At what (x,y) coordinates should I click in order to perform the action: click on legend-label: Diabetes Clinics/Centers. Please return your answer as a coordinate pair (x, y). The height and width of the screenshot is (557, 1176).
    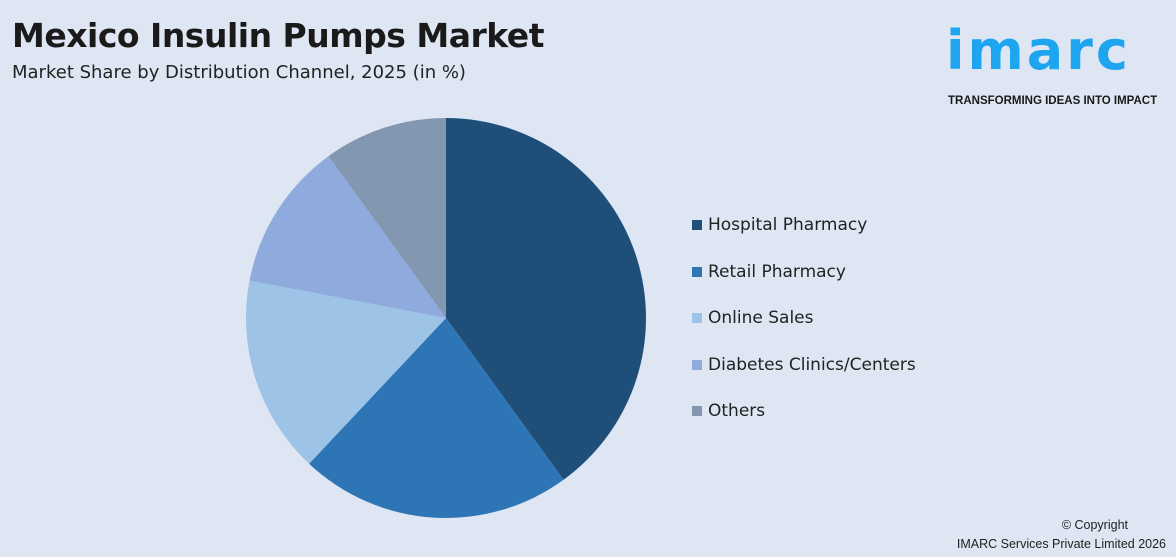
    Looking at the image, I should click on (812, 364).